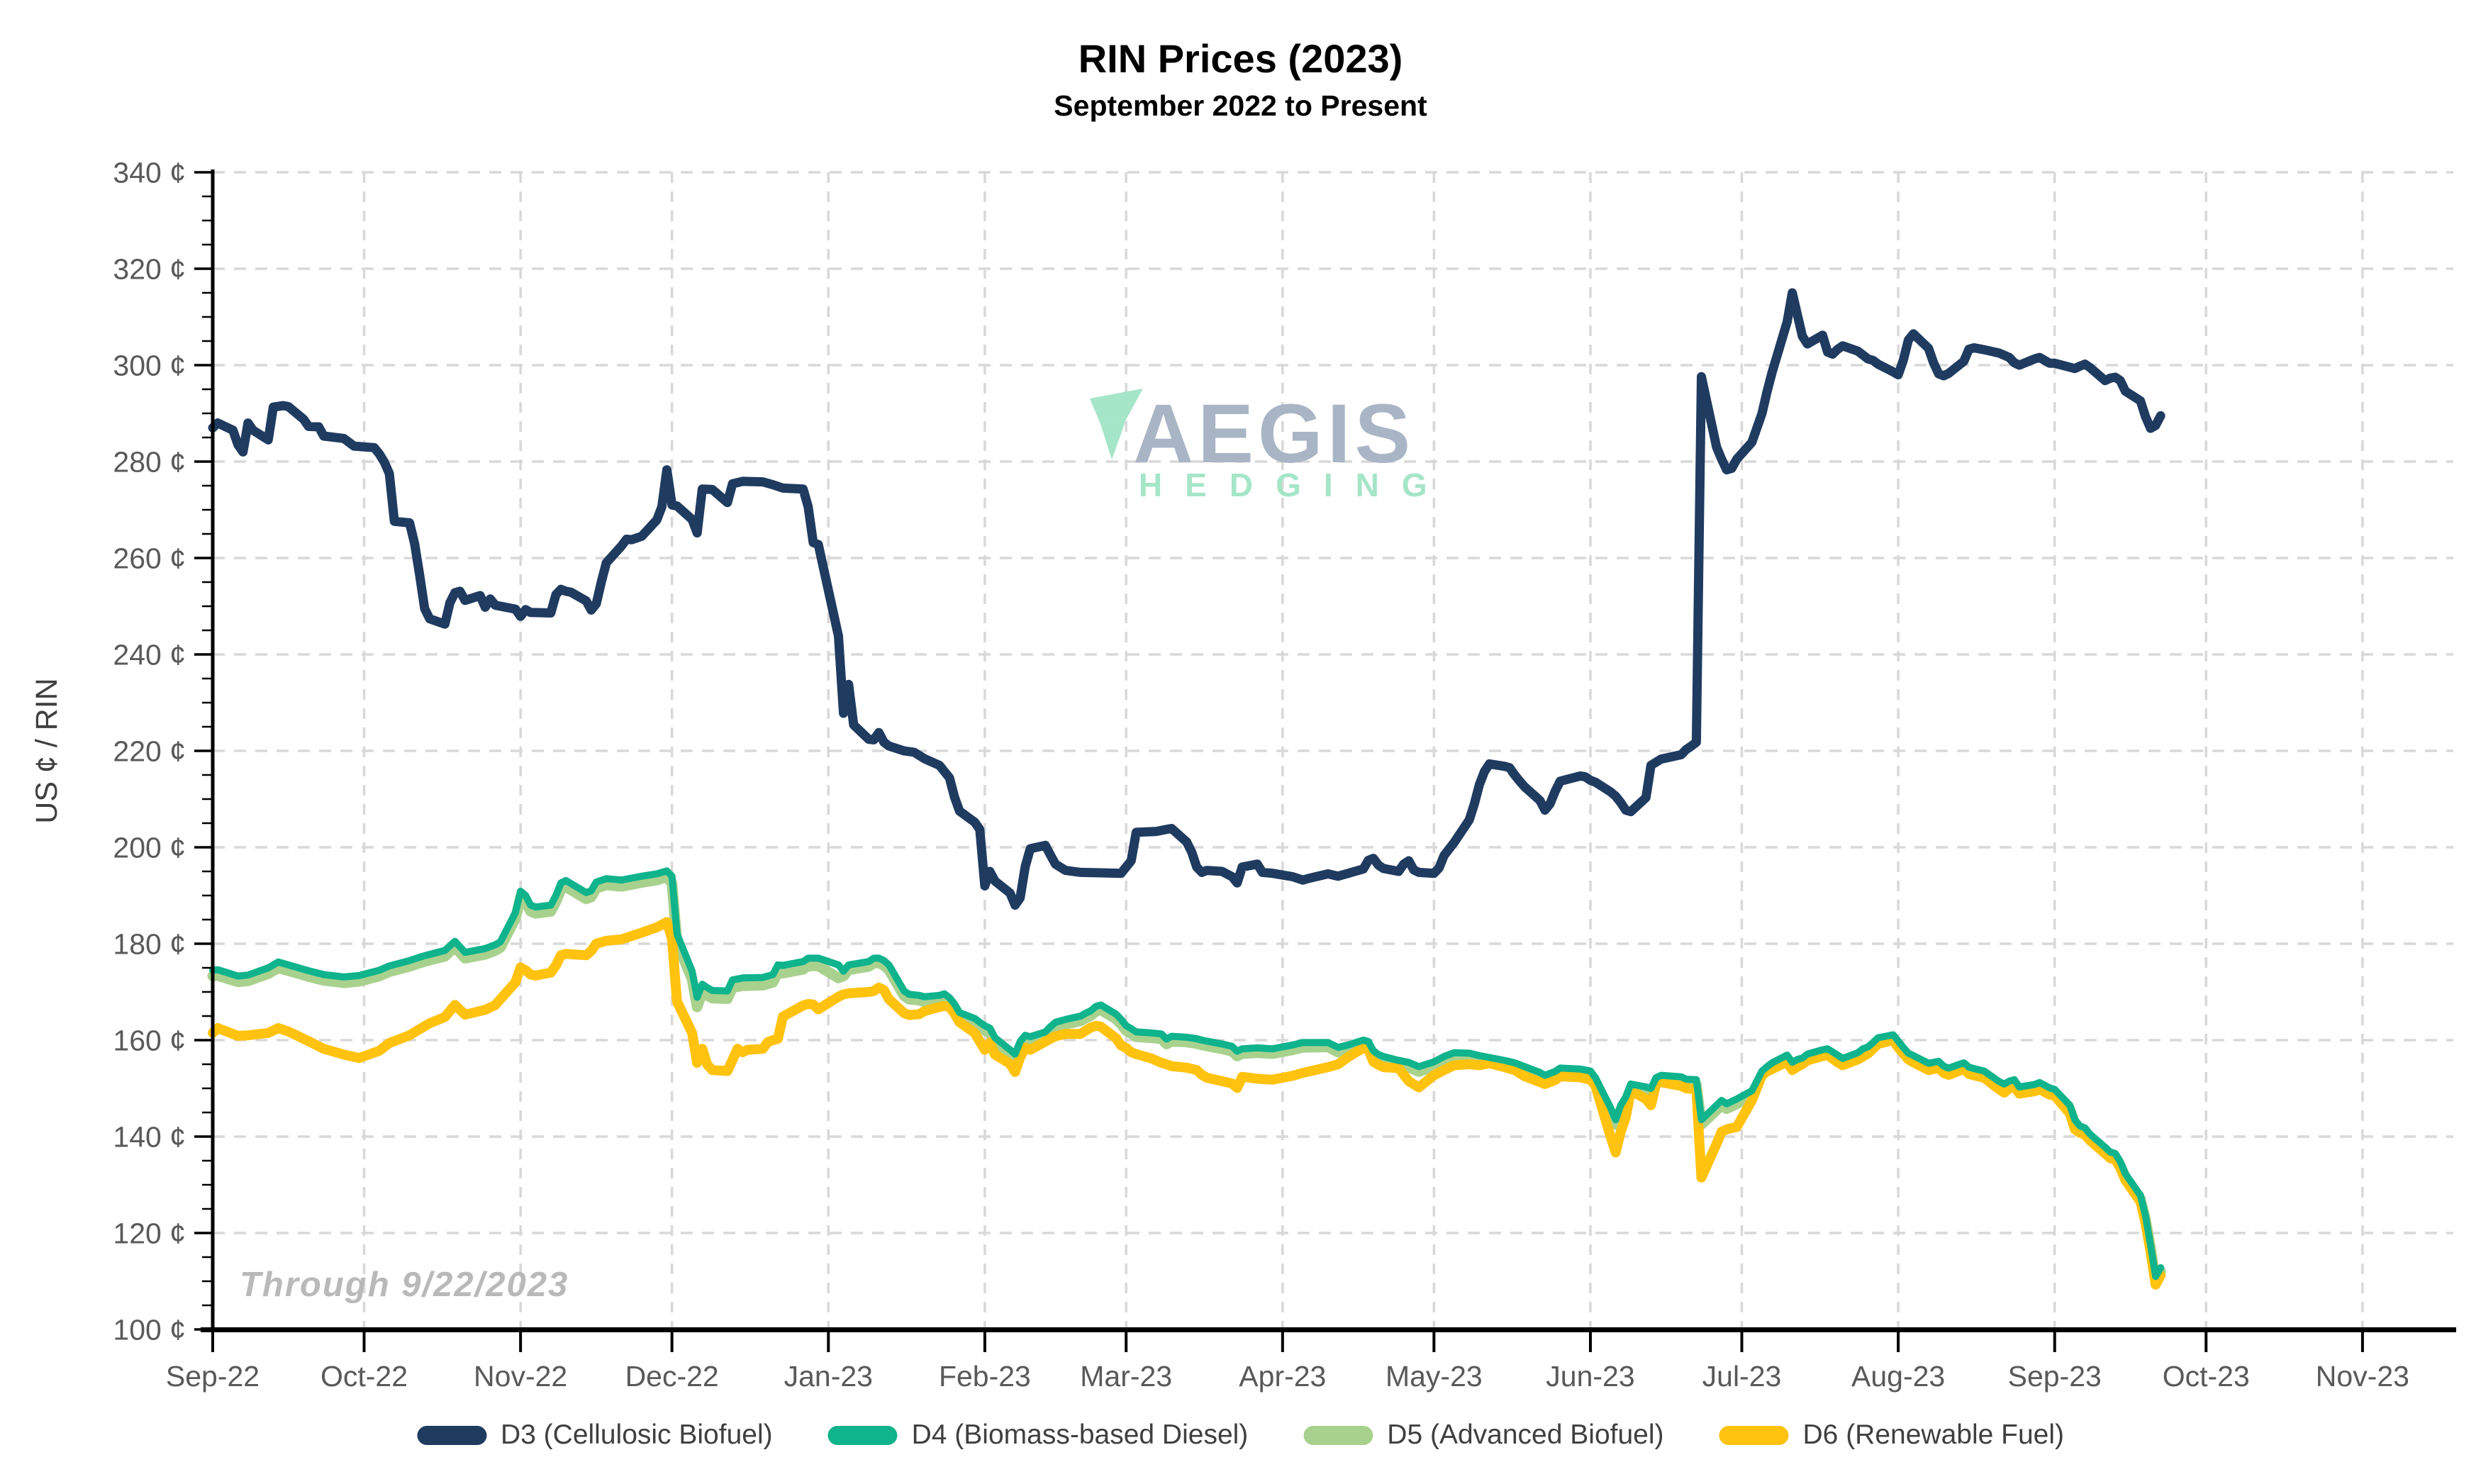  What do you see at coordinates (149, 558) in the screenshot?
I see `y-tick-label: 260 ¢` at bounding box center [149, 558].